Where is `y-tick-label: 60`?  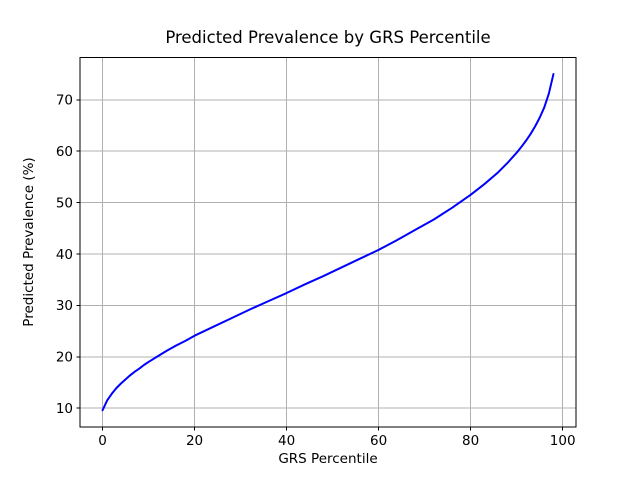
y-tick-label: 60 is located at coordinates (64, 152).